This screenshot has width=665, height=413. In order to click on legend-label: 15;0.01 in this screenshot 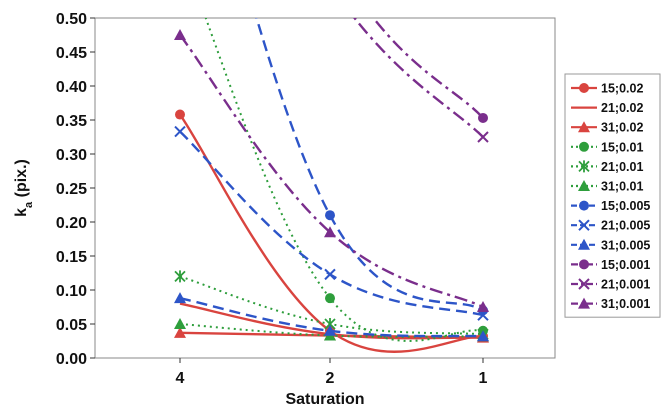, I will do `click(622, 147)`.